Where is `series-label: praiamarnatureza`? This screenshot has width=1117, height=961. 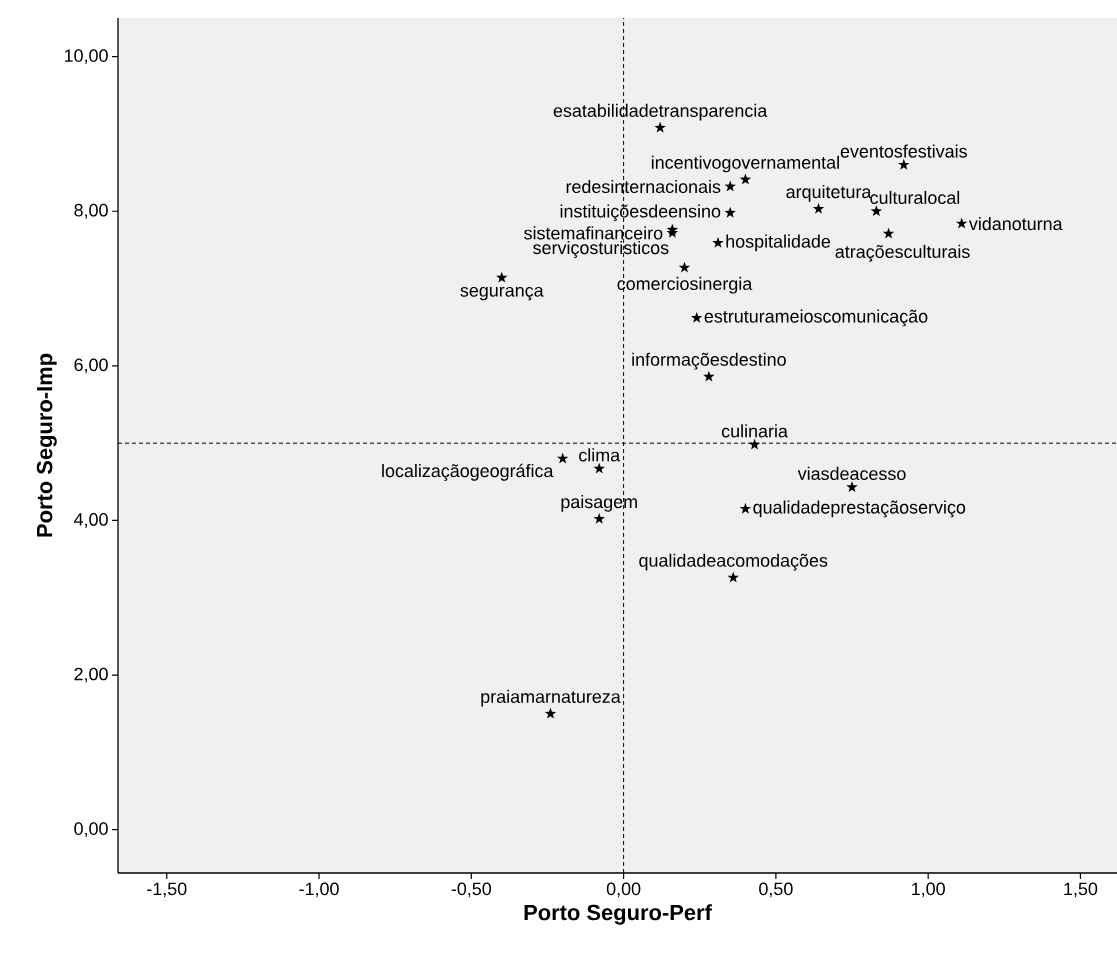
series-label: praiamarnatureza is located at coordinates (551, 698).